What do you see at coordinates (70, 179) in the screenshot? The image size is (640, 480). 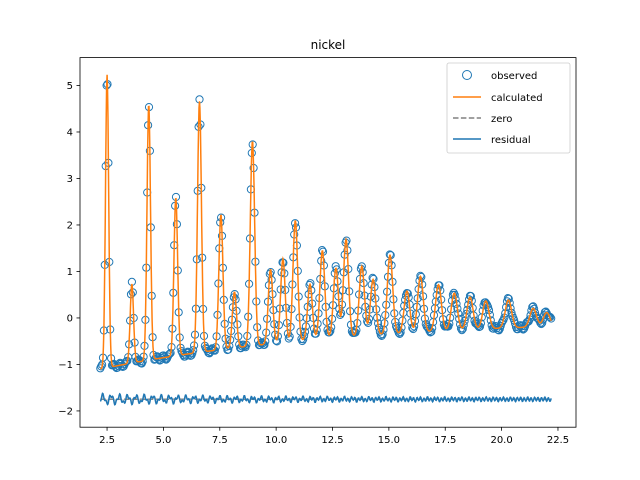 I see `y-tick-label: 3` at bounding box center [70, 179].